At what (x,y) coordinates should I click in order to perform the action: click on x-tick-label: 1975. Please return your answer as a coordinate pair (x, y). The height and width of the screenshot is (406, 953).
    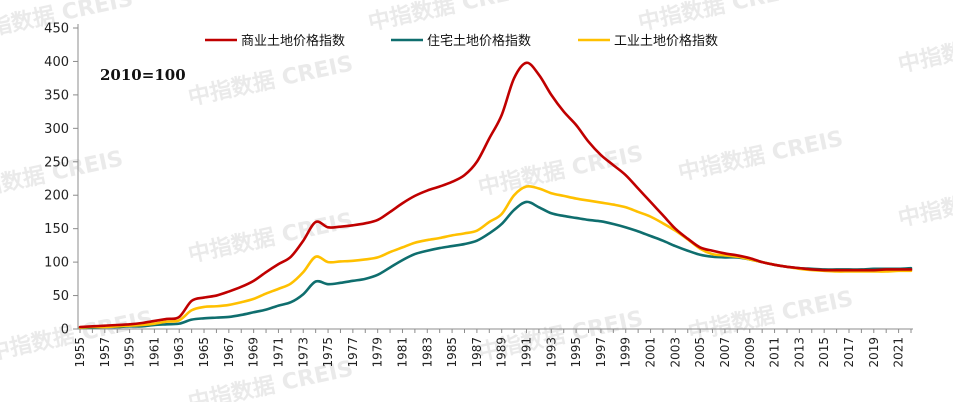
    Looking at the image, I should click on (328, 352).